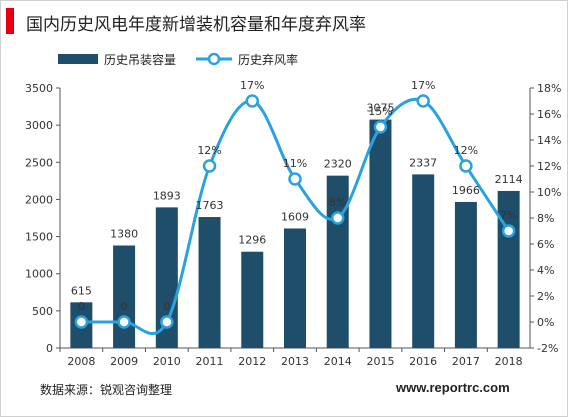 The height and width of the screenshot is (417, 568). I want to click on x-tick-label: 2015, so click(380, 361).